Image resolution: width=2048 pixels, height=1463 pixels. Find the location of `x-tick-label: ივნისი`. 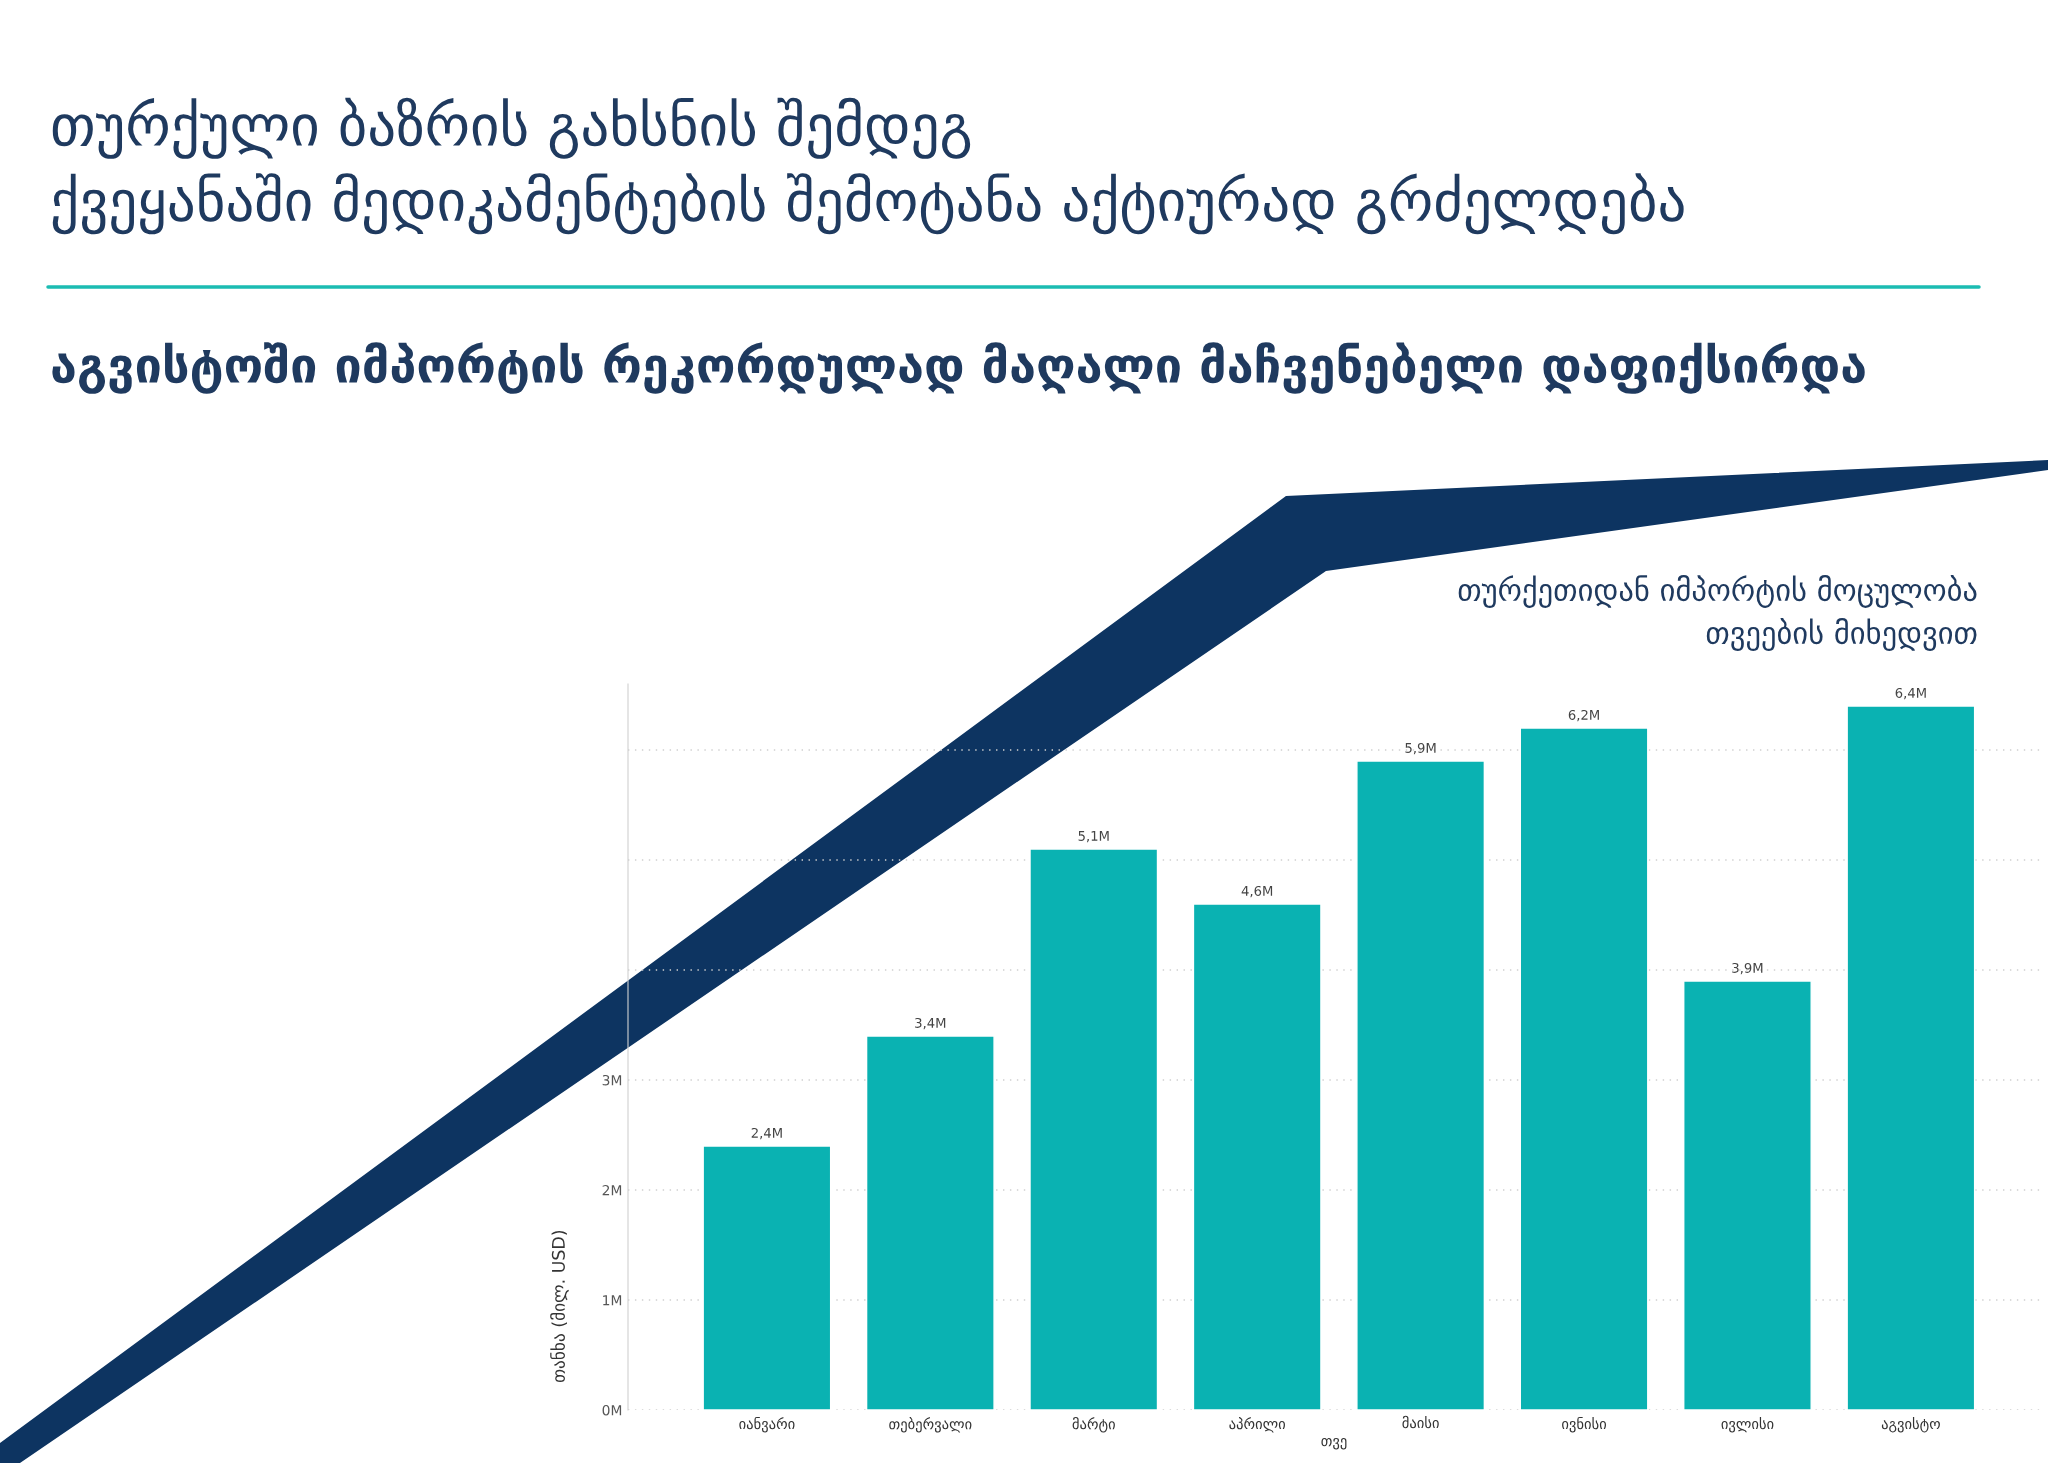

x-tick-label: ივნისი is located at coordinates (1584, 1424).